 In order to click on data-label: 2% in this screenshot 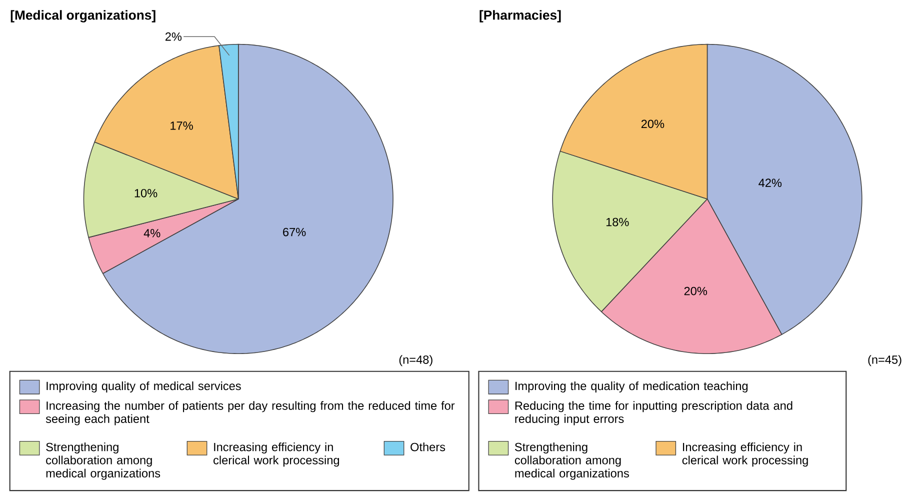, I will do `click(173, 36)`.